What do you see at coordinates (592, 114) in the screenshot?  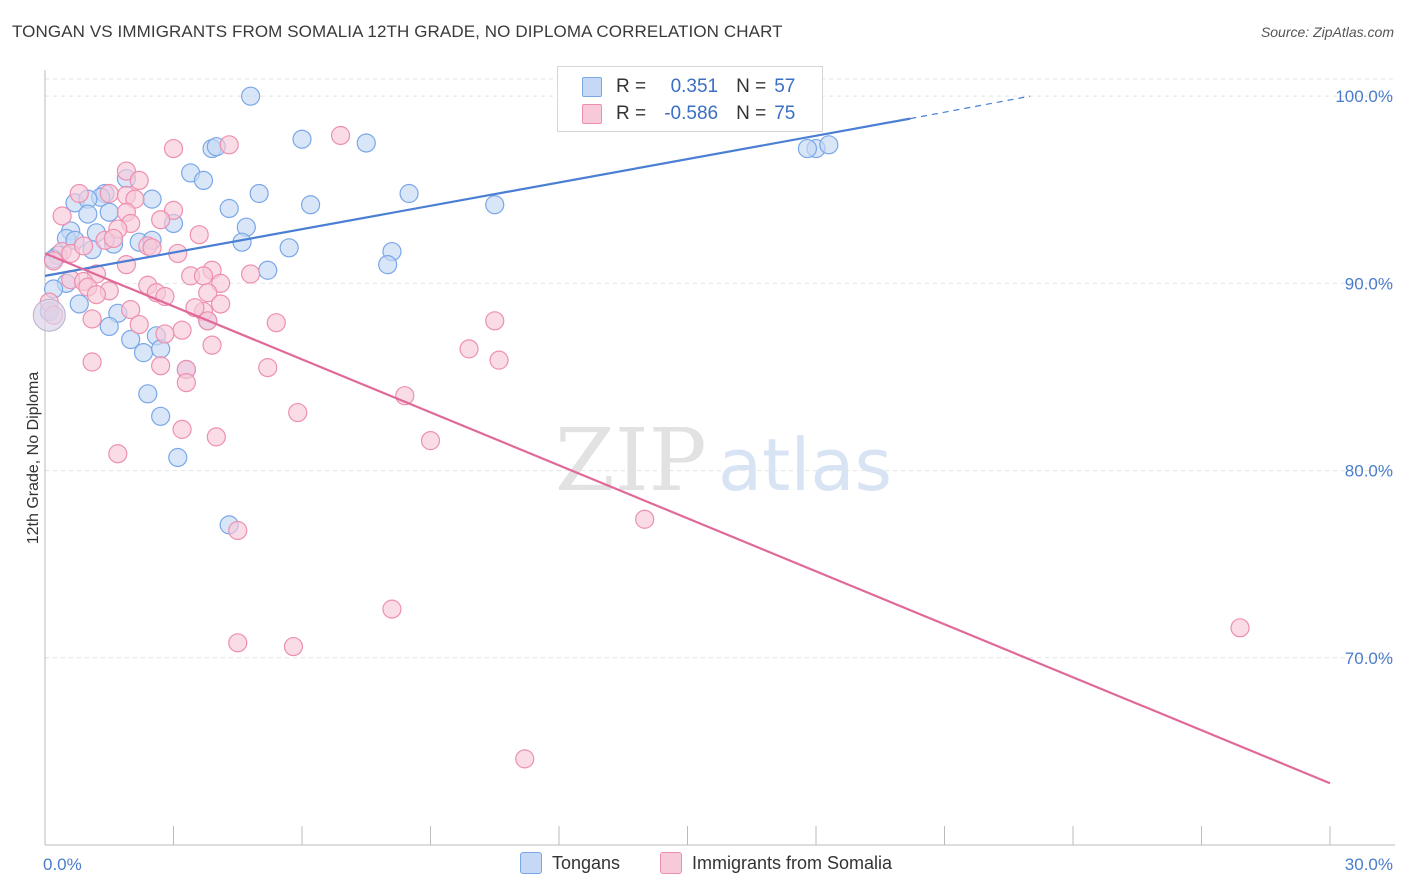 I see `legend-swatch-somalia` at bounding box center [592, 114].